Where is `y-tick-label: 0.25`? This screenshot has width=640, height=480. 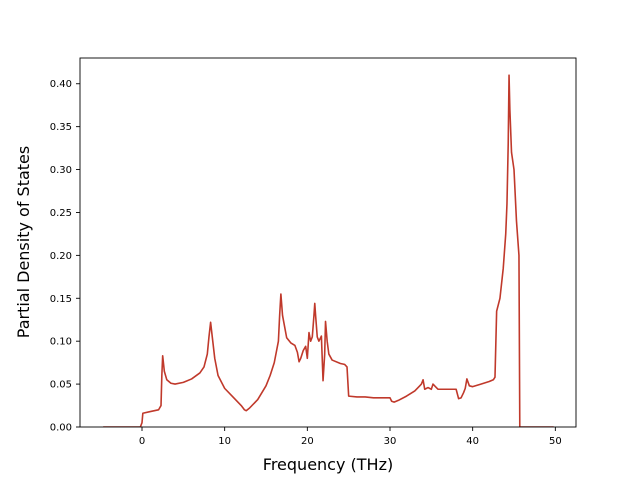
y-tick-label: 0.25 is located at coordinates (61, 213).